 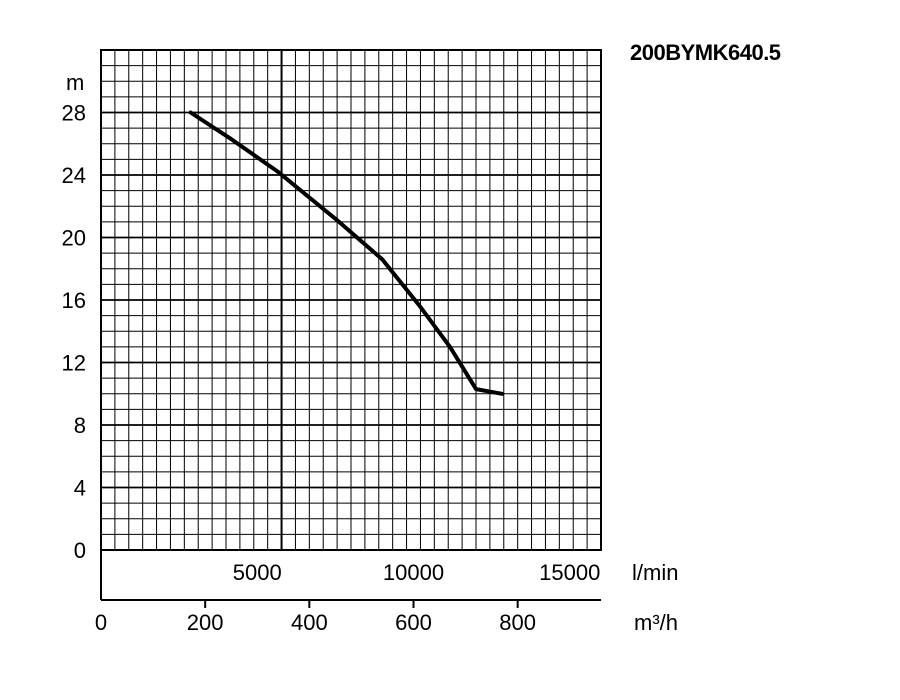 I want to click on y-tick-label: 0, so click(x=80, y=550).